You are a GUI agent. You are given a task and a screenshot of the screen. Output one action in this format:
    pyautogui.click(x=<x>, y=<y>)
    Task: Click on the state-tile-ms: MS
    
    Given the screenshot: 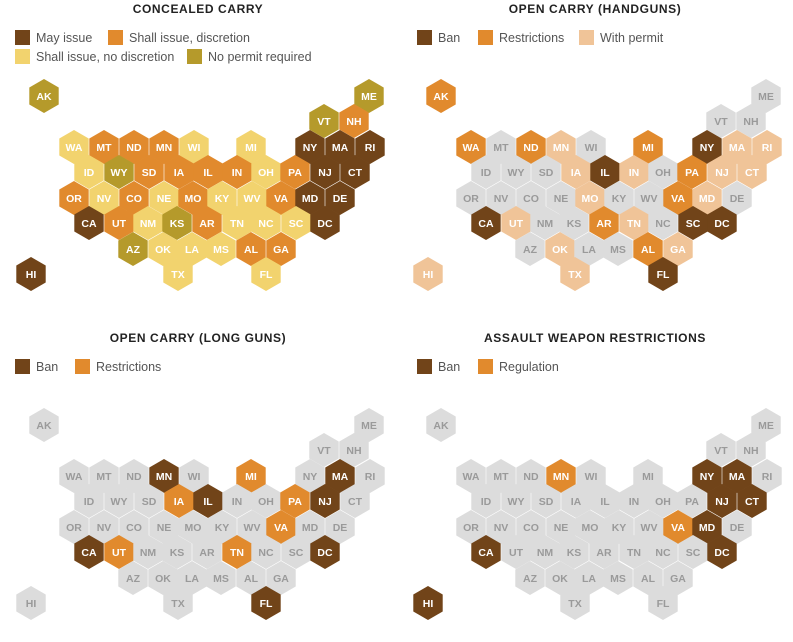 What is the action you would take?
    pyautogui.click(x=618, y=249)
    